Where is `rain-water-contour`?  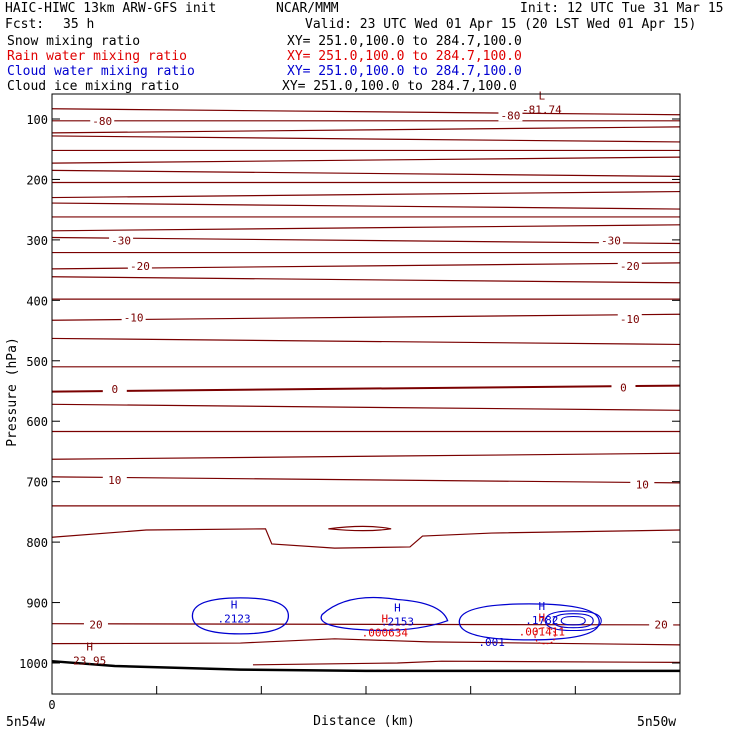 rain-water-contour is located at coordinates (545, 636).